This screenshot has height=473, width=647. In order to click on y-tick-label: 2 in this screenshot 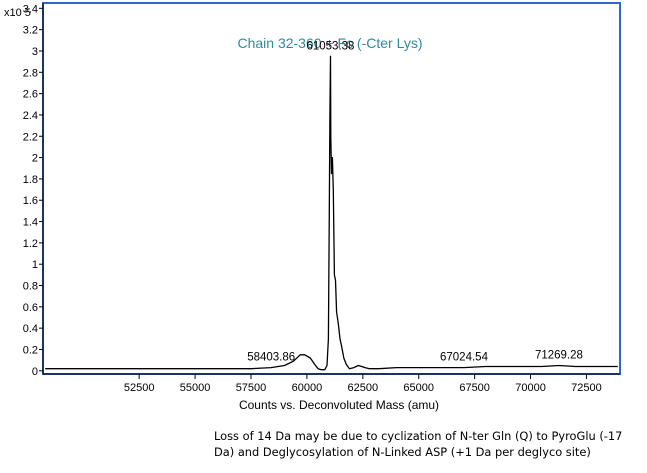, I will do `click(35, 159)`.